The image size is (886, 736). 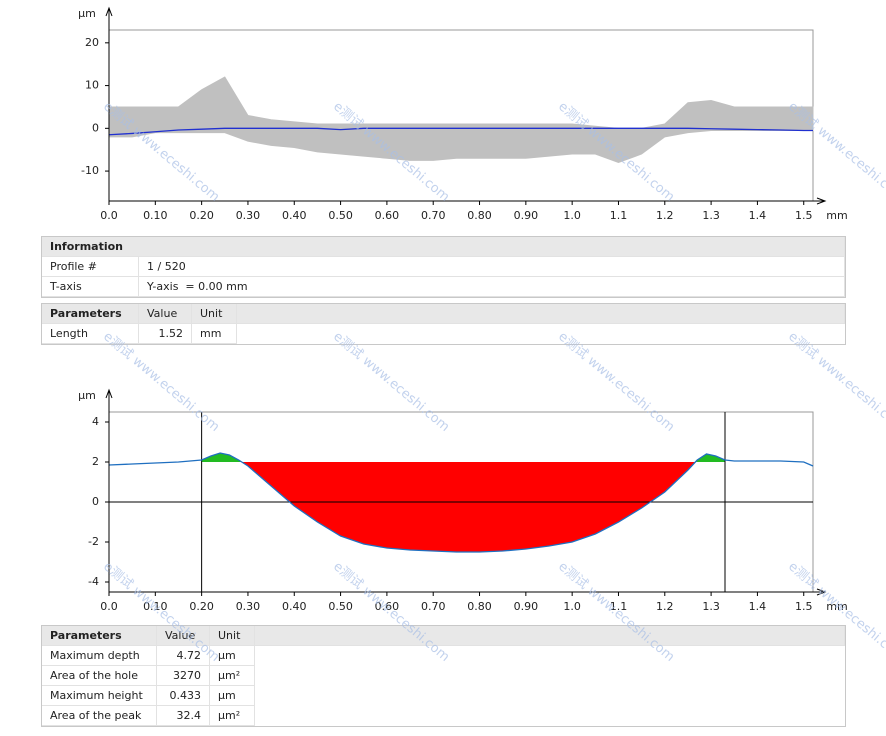 I want to click on parameters-table: Parameters Value Unit Length 1.52 mm, so click(x=443, y=324).